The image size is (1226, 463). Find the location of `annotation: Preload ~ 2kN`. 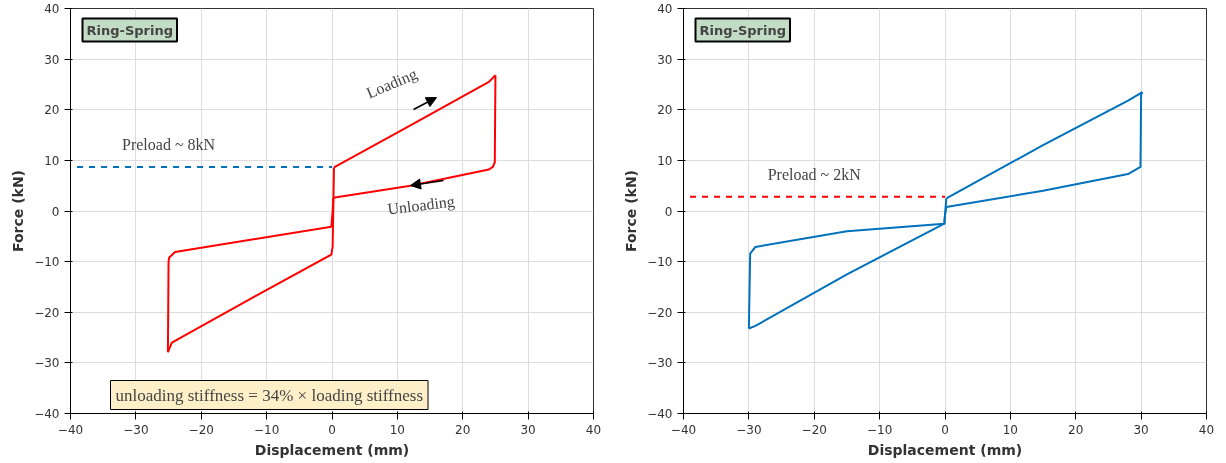

annotation: Preload ~ 2kN is located at coordinates (814, 174).